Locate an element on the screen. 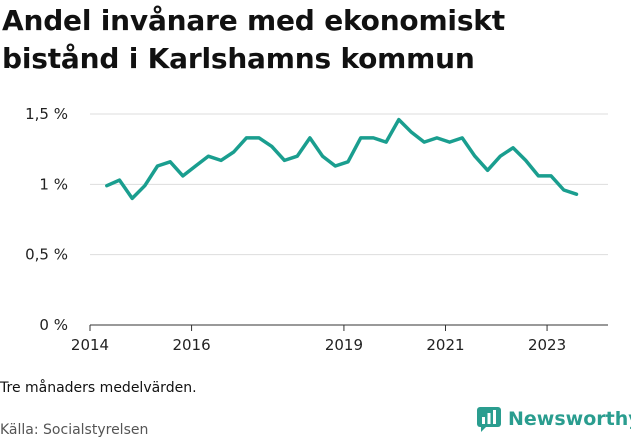 The width and height of the screenshot is (631, 439). series-line is located at coordinates (342, 159).